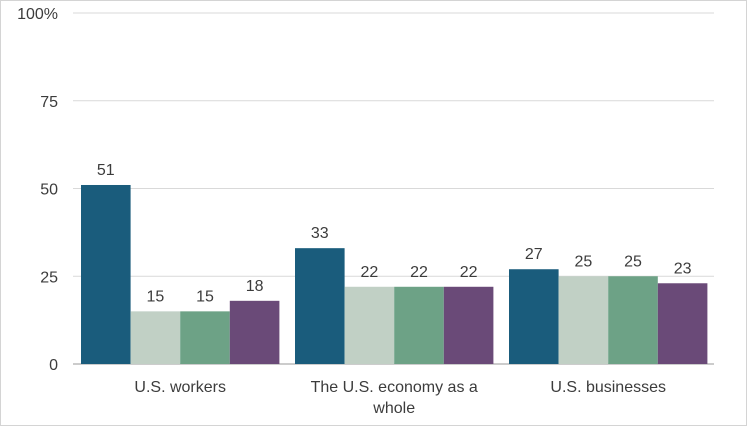 The width and height of the screenshot is (747, 426). Describe the element at coordinates (394, 387) in the screenshot. I see `category-label: The U.S. economy as a` at that location.